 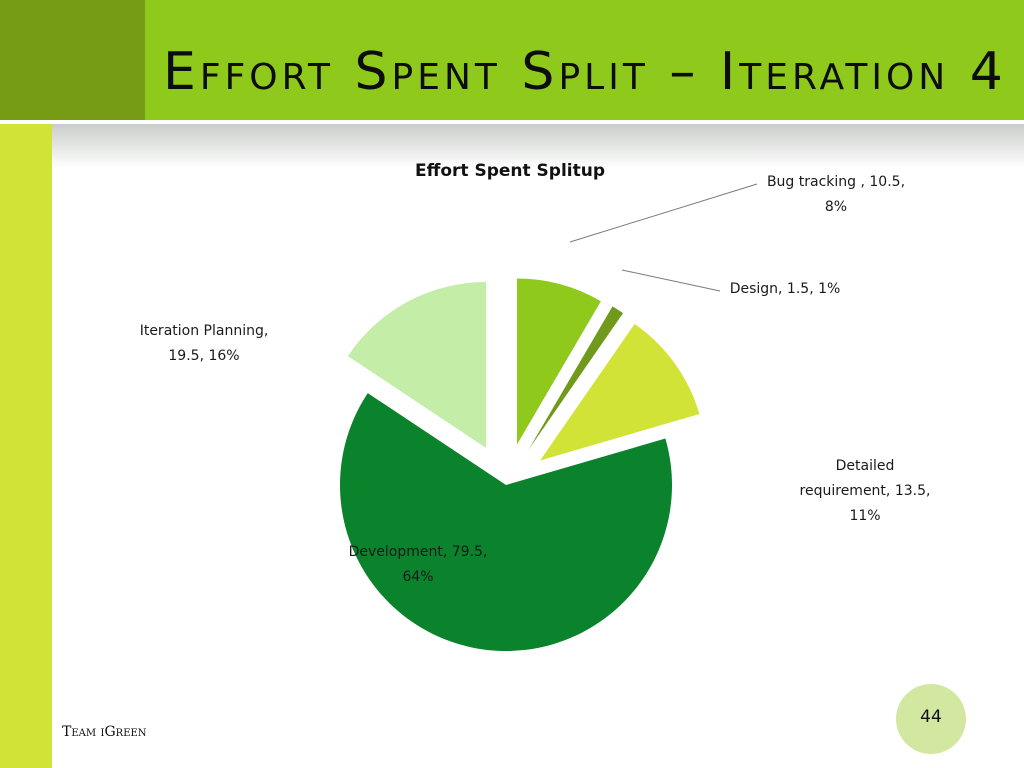 What do you see at coordinates (538, 146) in the screenshot?
I see `title-shadow` at bounding box center [538, 146].